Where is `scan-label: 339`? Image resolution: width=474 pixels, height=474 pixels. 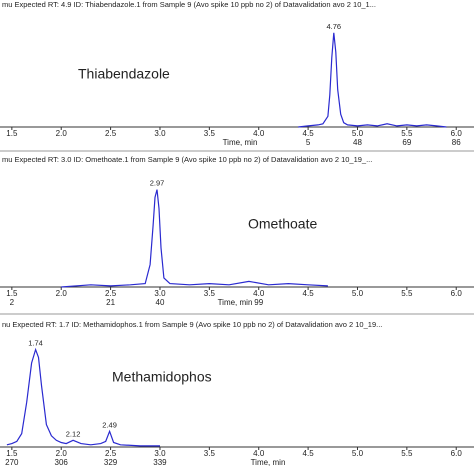
scan-label: 339 is located at coordinates (160, 462).